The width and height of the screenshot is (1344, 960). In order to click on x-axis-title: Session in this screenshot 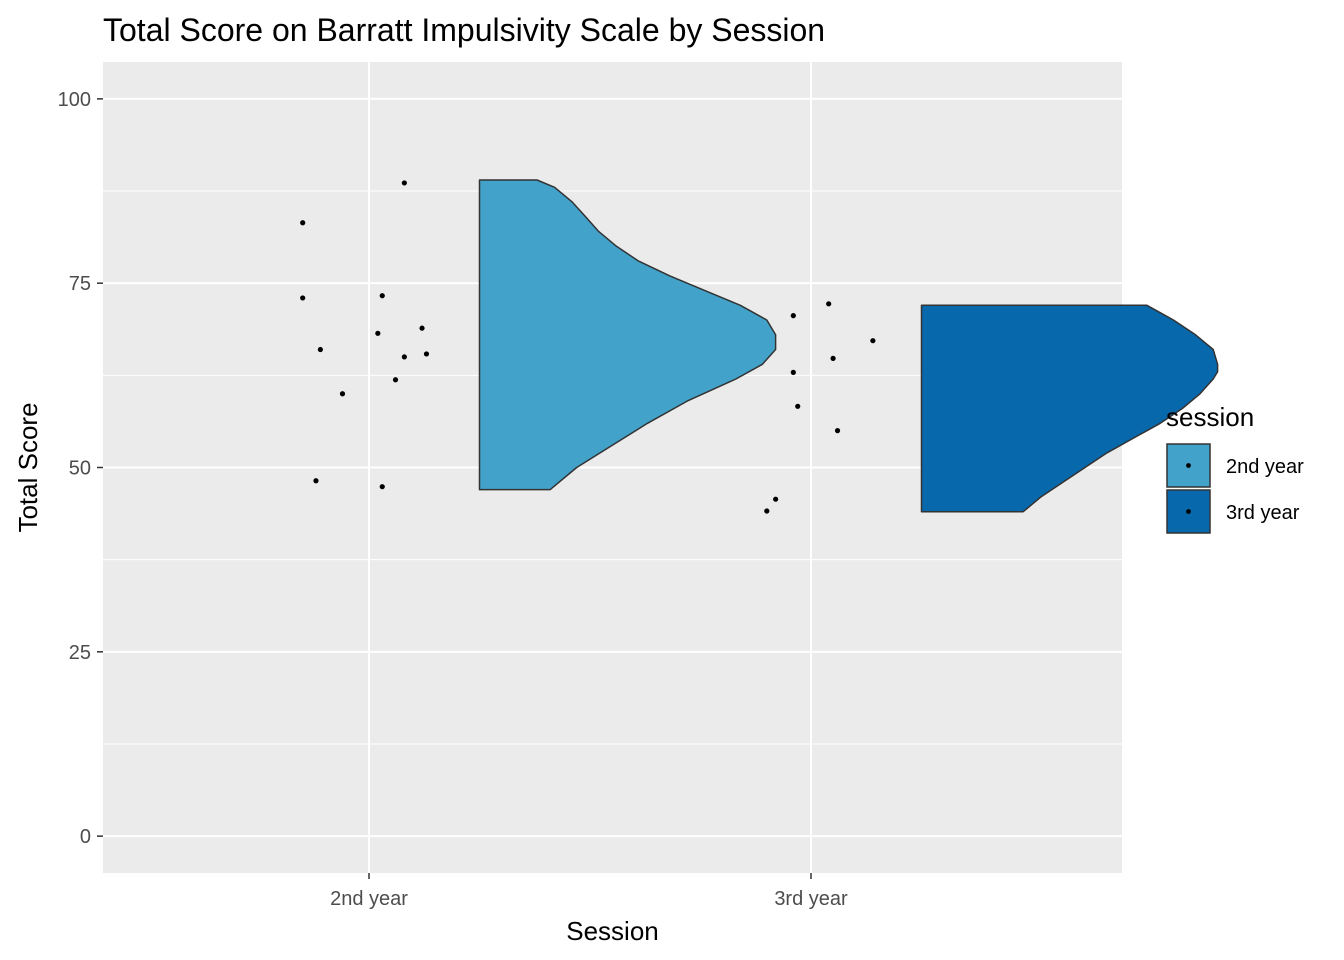, I will do `click(612, 931)`.